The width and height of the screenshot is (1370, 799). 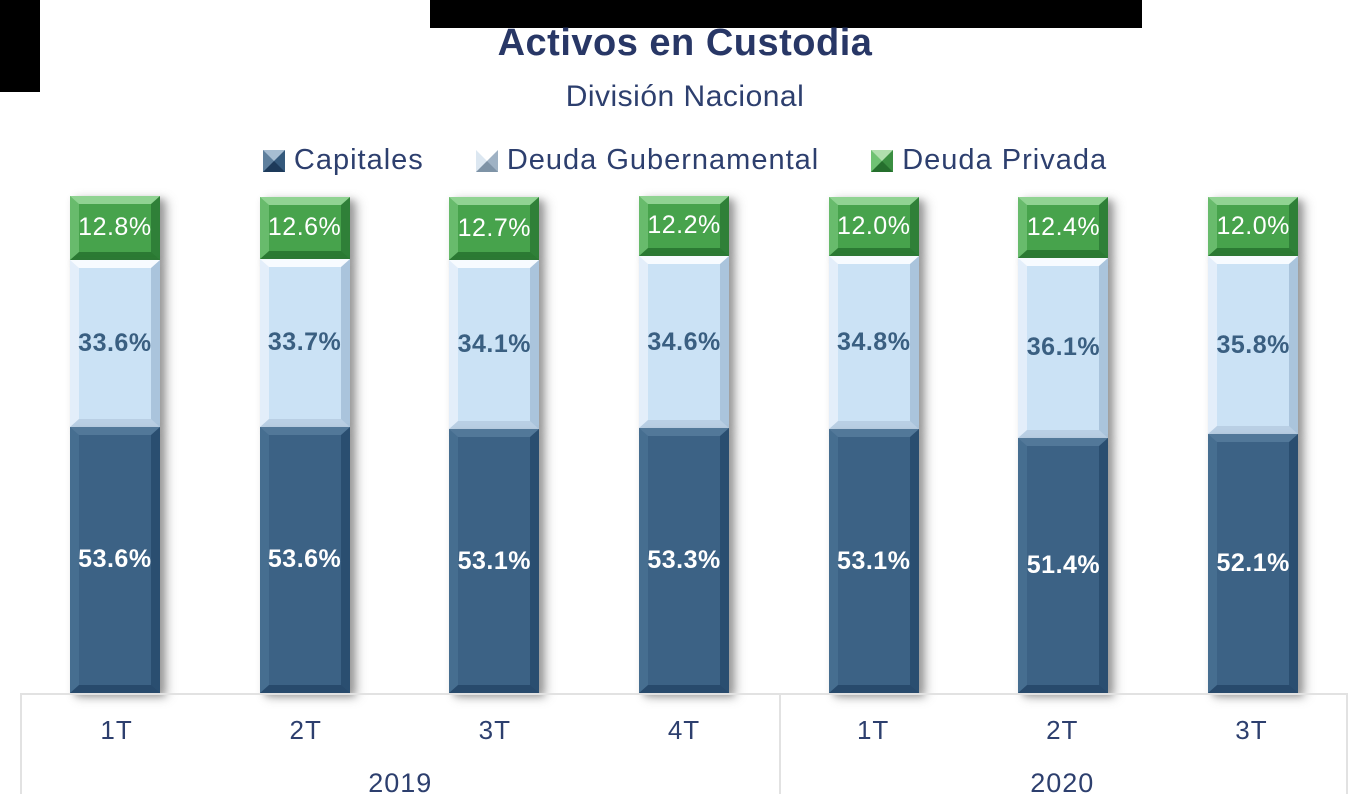 I want to click on segment-value-label: 36.1%, so click(x=1063, y=347).